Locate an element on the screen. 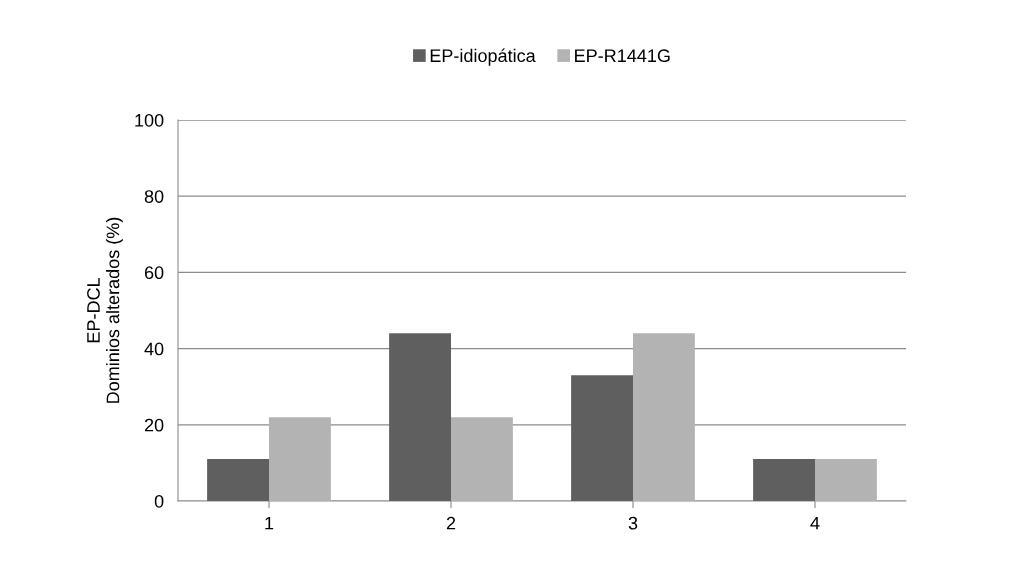  x-tick-label: 3 is located at coordinates (633, 523).